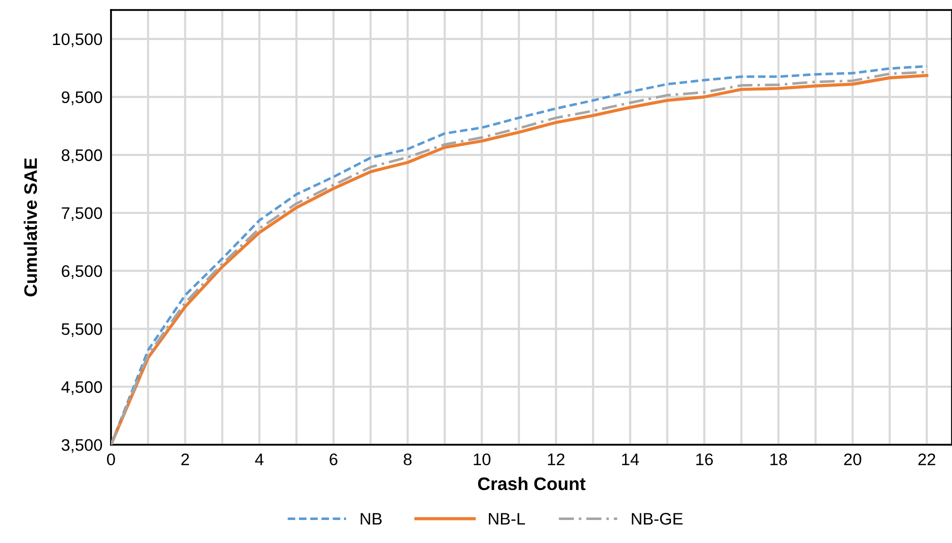 Image resolution: width=952 pixels, height=543 pixels. I want to click on legend-label: NB, so click(371, 519).